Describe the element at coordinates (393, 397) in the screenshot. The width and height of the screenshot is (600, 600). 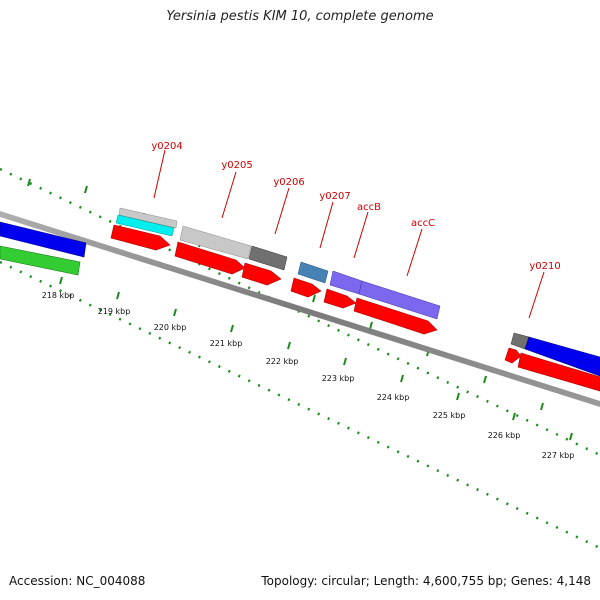
I see `scale-label: 224 kbp` at that location.